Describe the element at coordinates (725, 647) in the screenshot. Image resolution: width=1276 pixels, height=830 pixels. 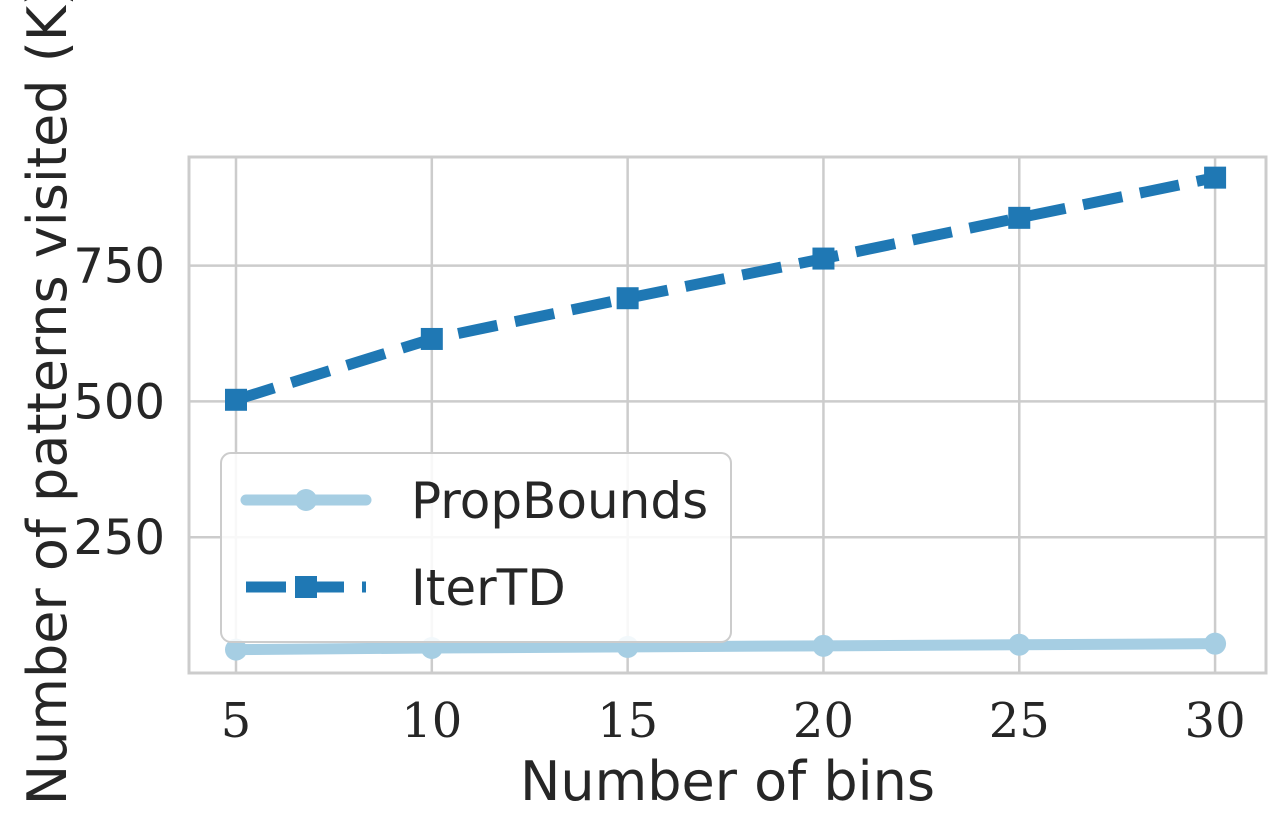
I see `series-line` at that location.